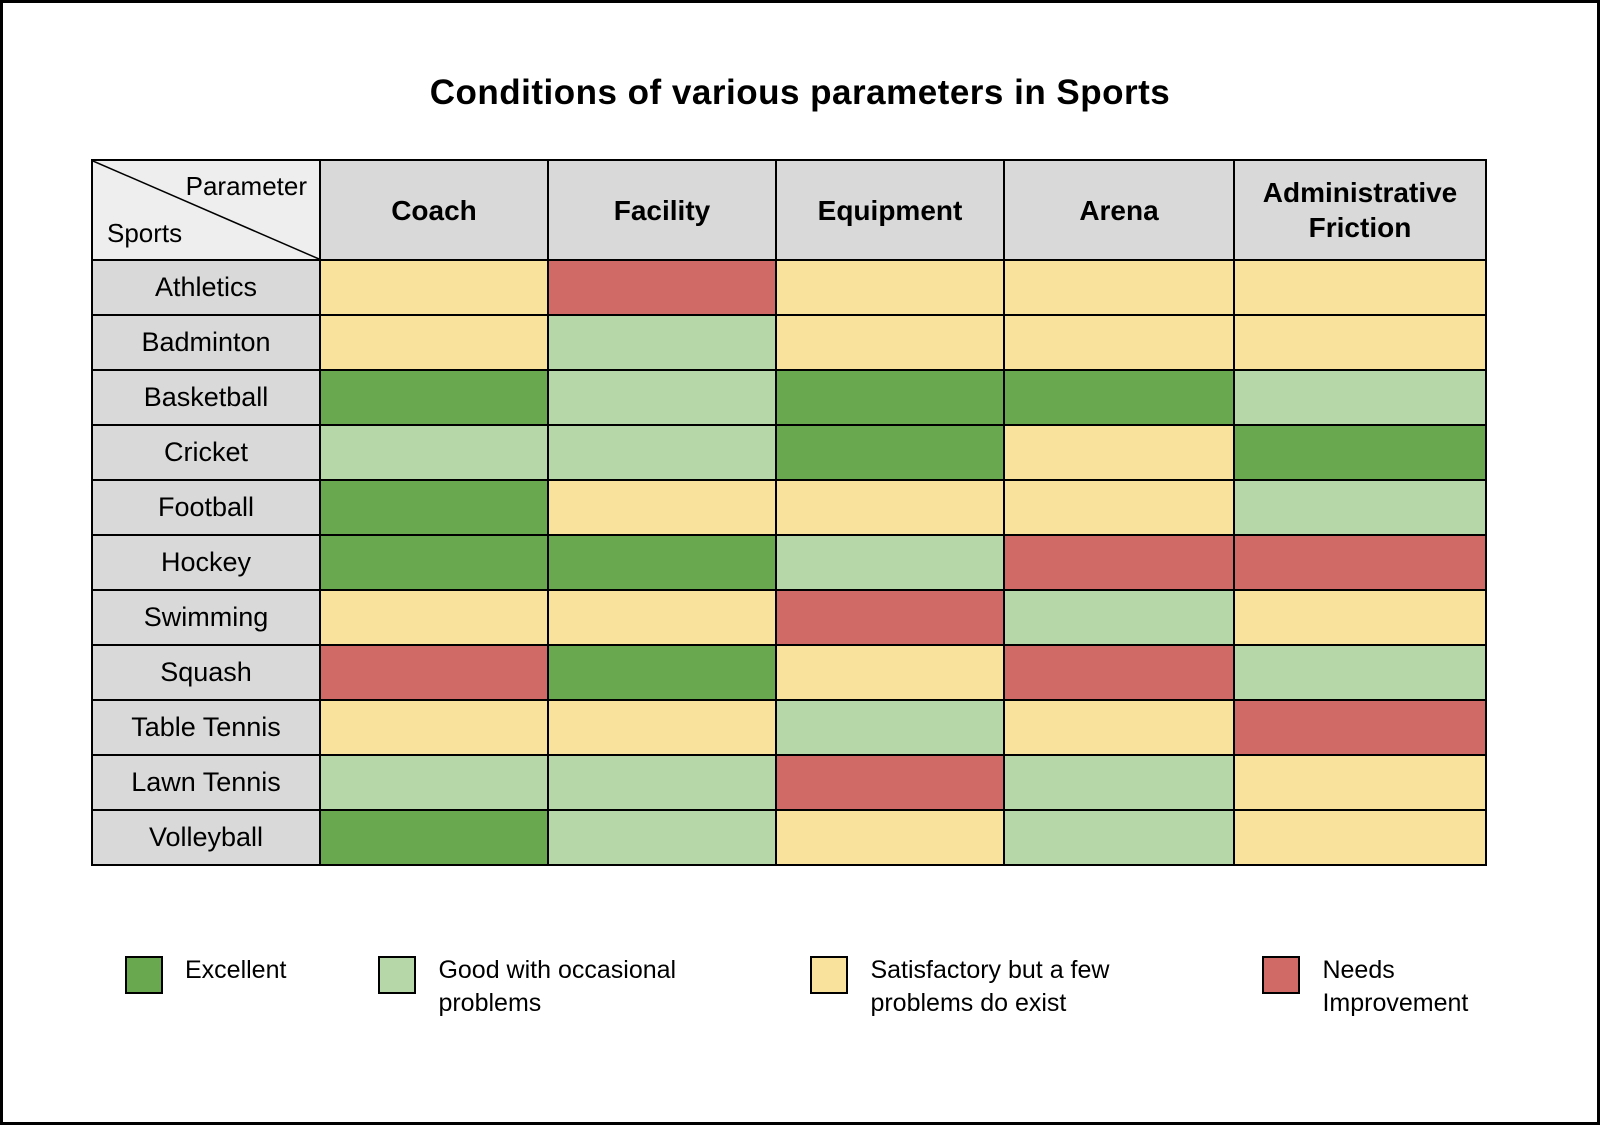 Image resolution: width=1600 pixels, height=1125 pixels. I want to click on table-row: Hockey, so click(789, 562).